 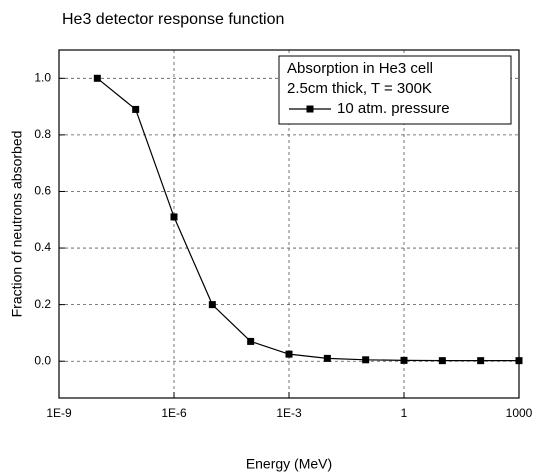 I want to click on legend-marker, so click(x=310, y=109).